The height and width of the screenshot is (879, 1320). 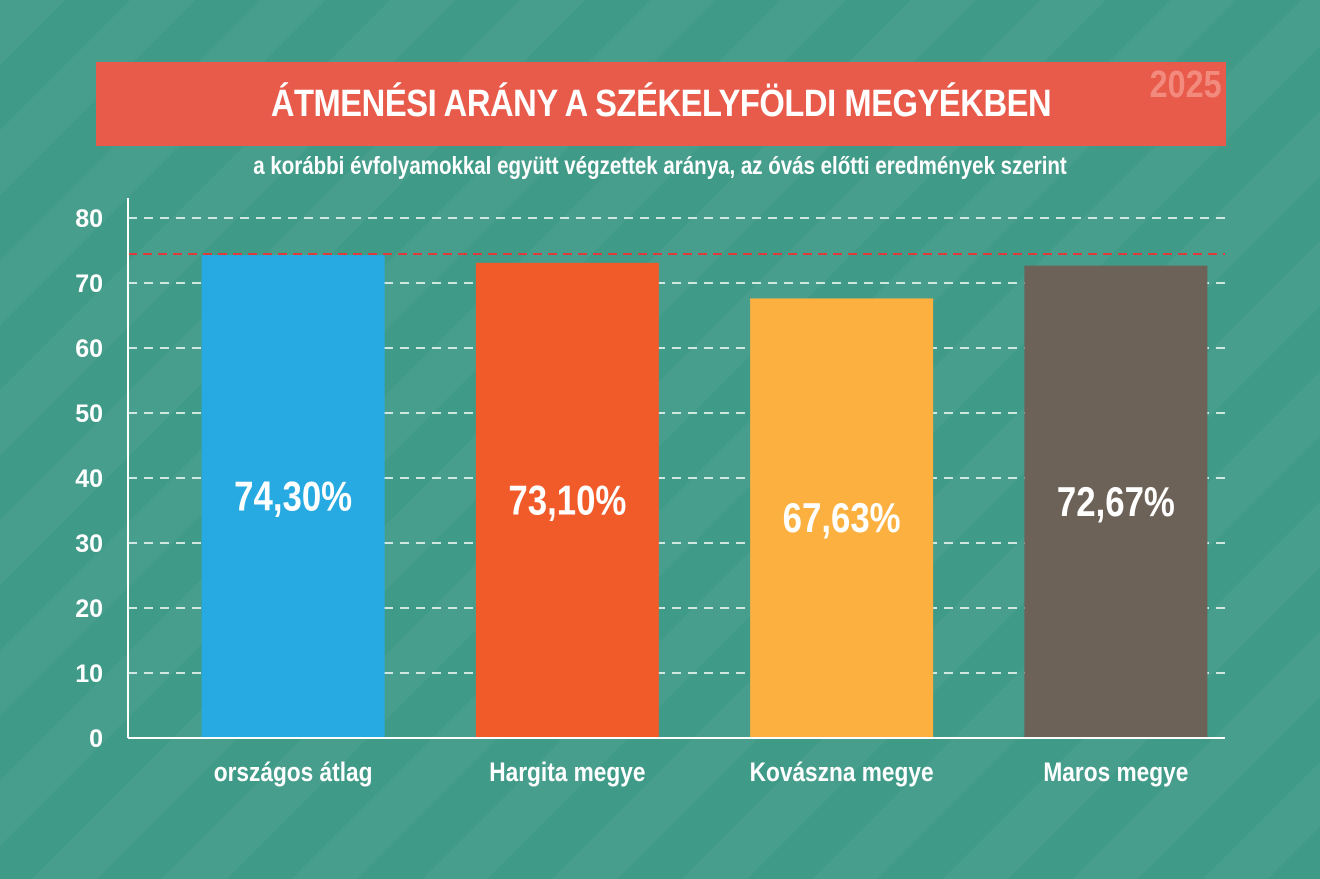 I want to click on y-tick-label: 30, so click(x=89, y=544).